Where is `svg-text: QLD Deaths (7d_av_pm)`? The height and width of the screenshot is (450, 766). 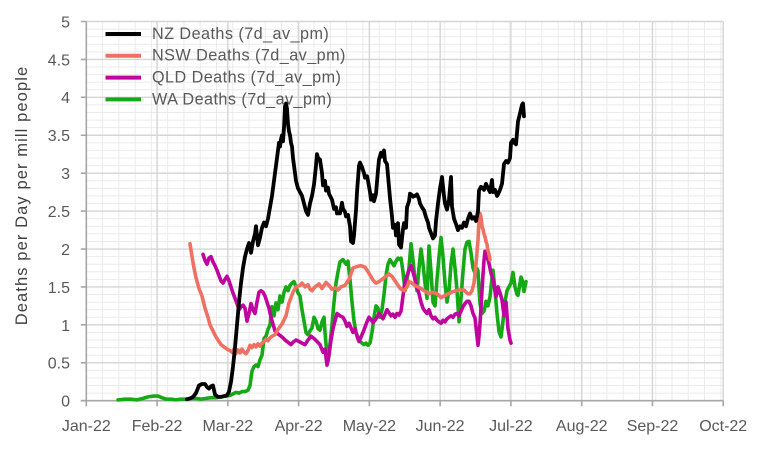 svg-text: QLD Deaths (7d_av_pm) is located at coordinates (246, 78).